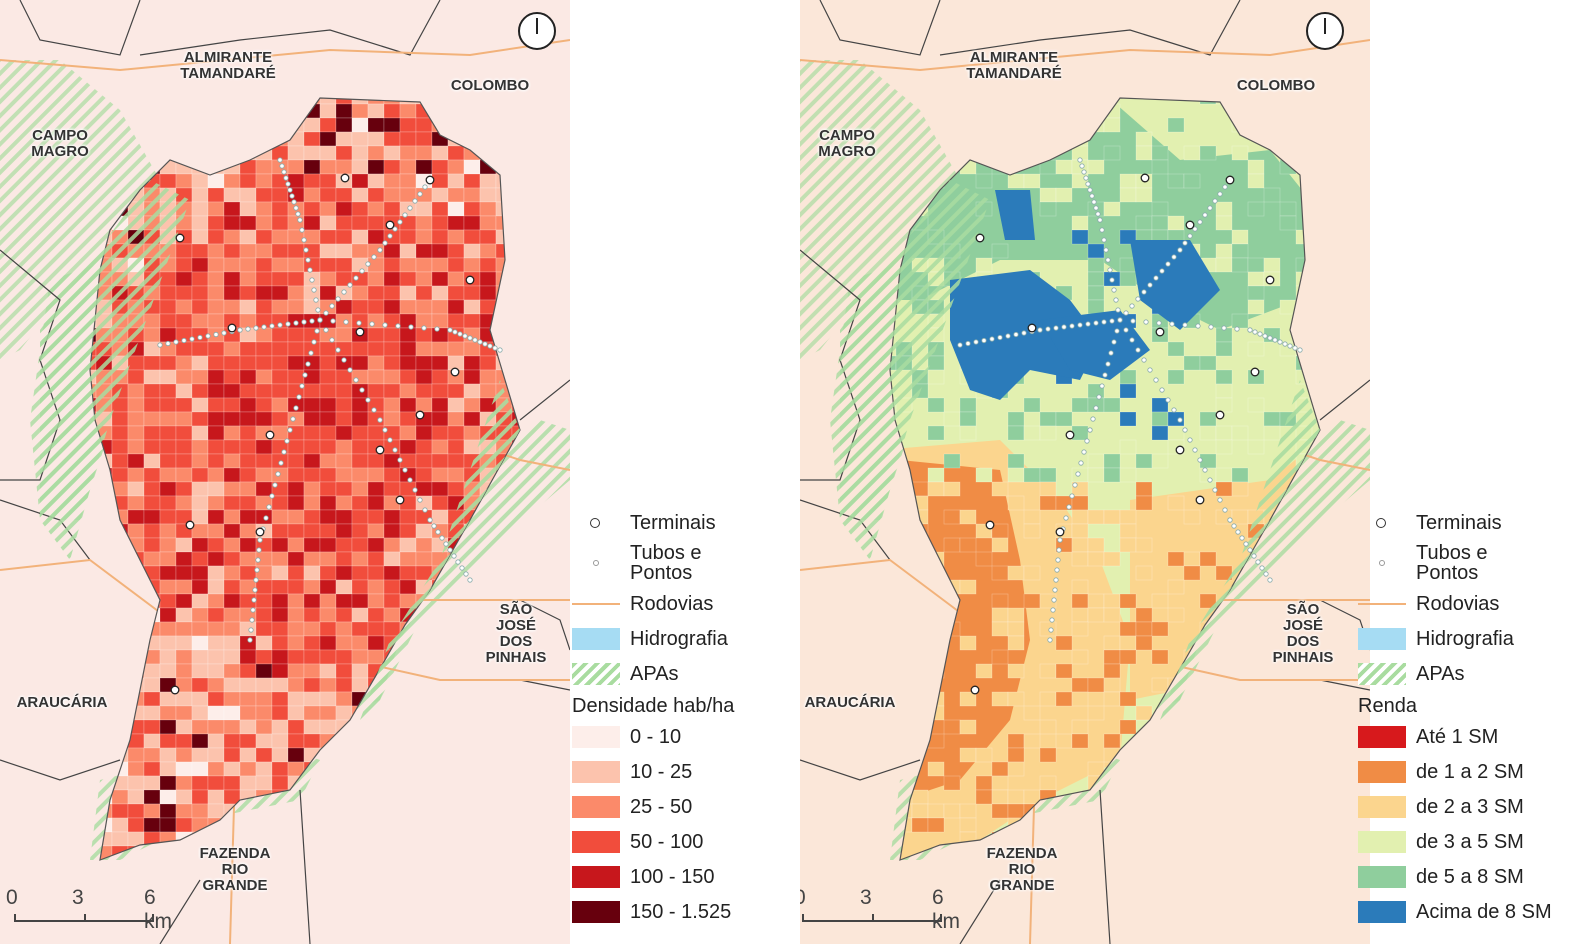 This screenshot has height=944, width=1594. What do you see at coordinates (1303, 633) in the screenshot?
I see `city-label-sao-jose-dos-pinhais: SÃO JOSÉ DOS PINHAIS` at bounding box center [1303, 633].